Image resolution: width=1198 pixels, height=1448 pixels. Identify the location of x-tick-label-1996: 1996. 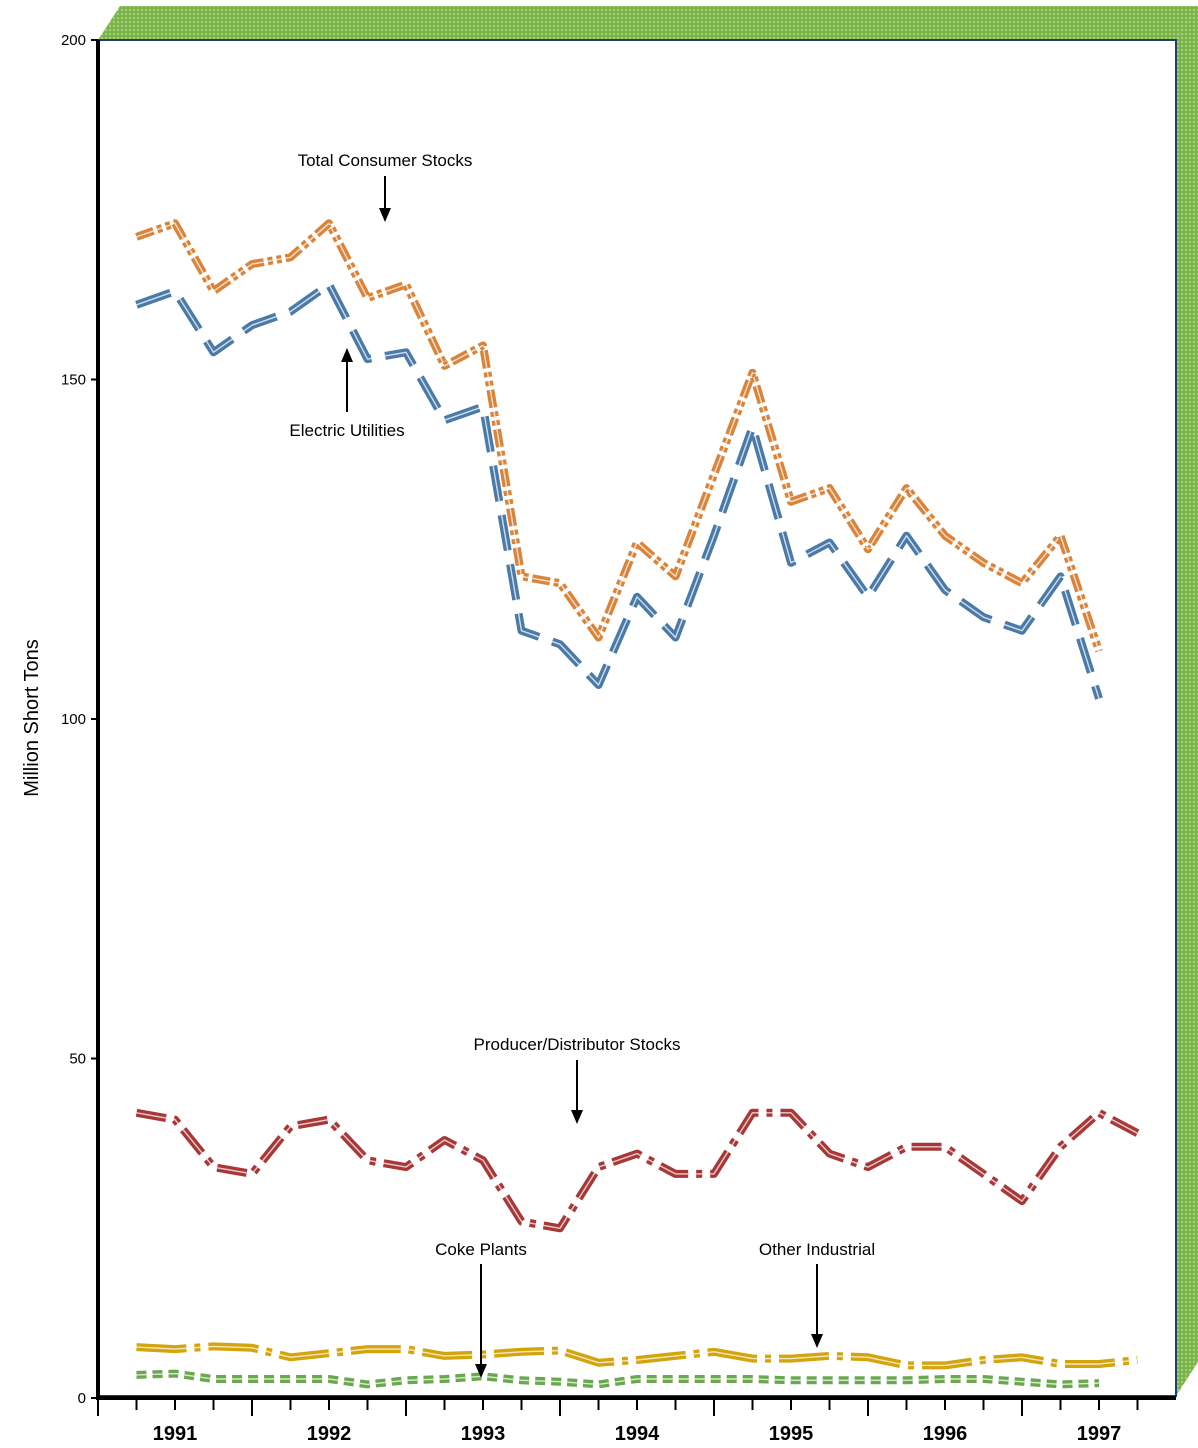
(945, 1434).